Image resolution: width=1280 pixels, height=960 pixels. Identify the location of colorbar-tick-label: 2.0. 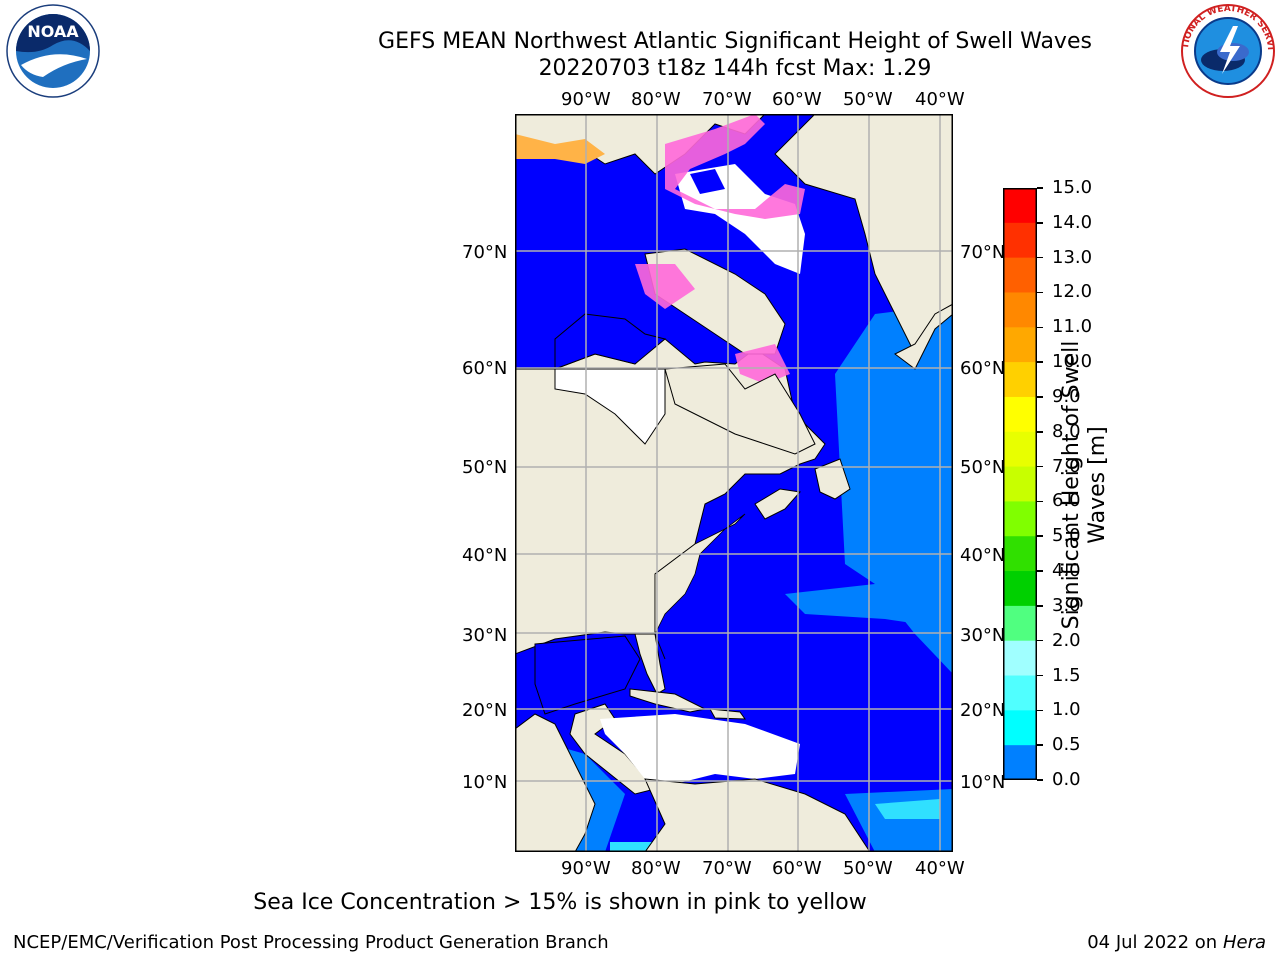
(1066, 640).